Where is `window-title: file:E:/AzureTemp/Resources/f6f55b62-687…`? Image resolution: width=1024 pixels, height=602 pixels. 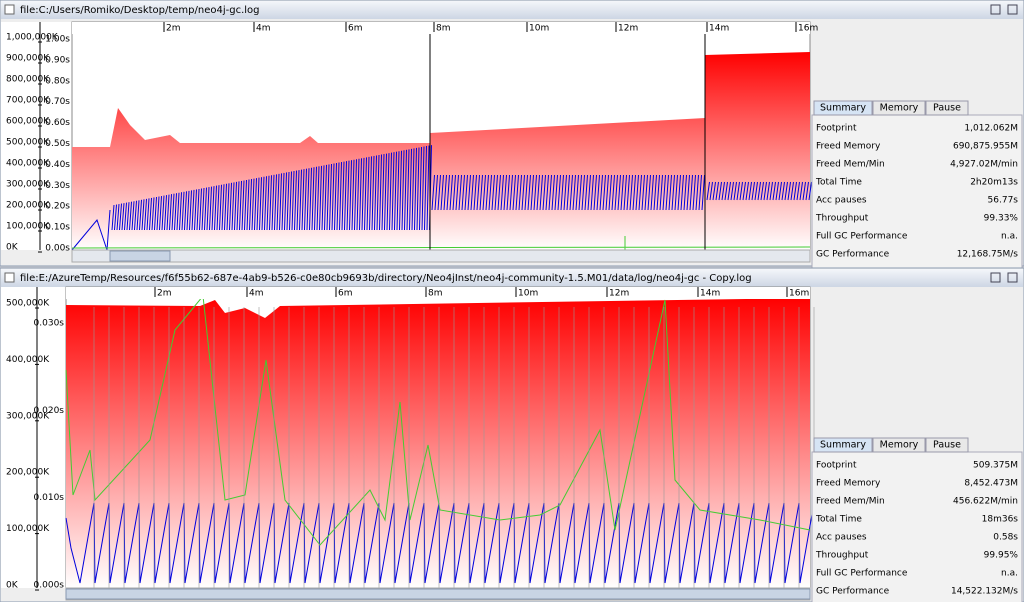
window-title: file:E:/AzureTemp/Resources/f6f55b62-687… is located at coordinates (386, 278).